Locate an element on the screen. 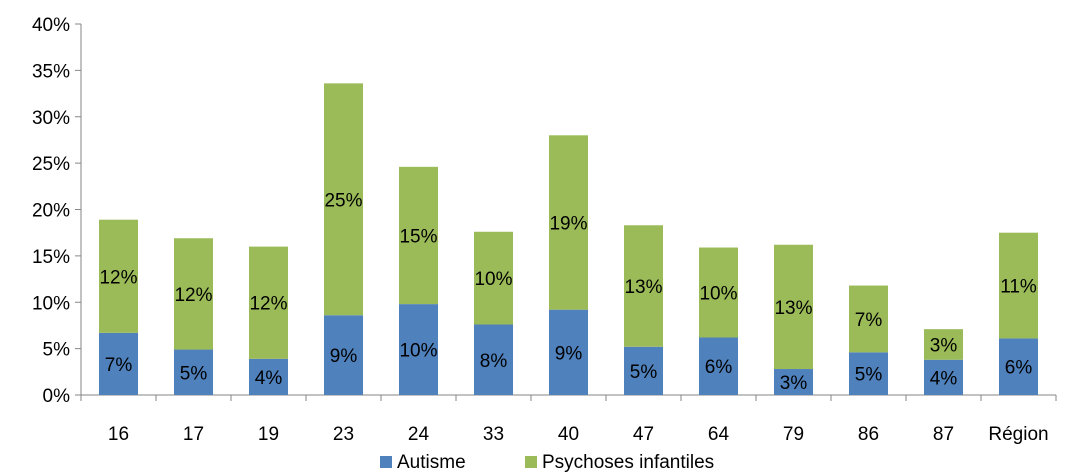  data-label: 25% is located at coordinates (343, 200).